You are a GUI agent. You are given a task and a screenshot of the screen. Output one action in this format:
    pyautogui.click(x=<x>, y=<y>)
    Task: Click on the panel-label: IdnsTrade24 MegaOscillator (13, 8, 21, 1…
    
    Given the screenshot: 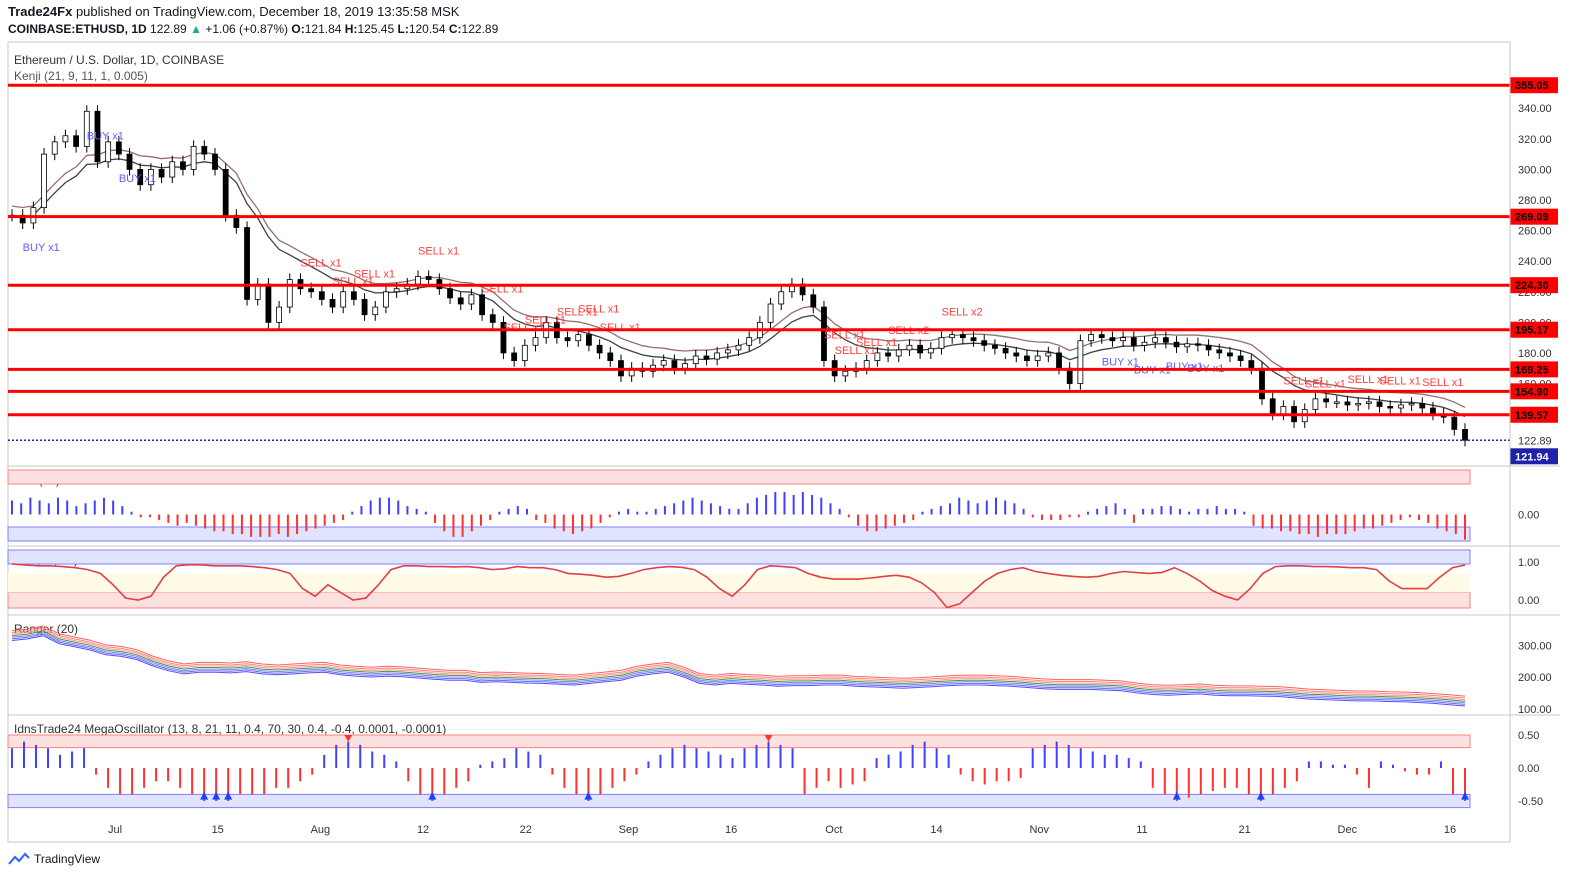 What is the action you would take?
    pyautogui.click(x=230, y=729)
    